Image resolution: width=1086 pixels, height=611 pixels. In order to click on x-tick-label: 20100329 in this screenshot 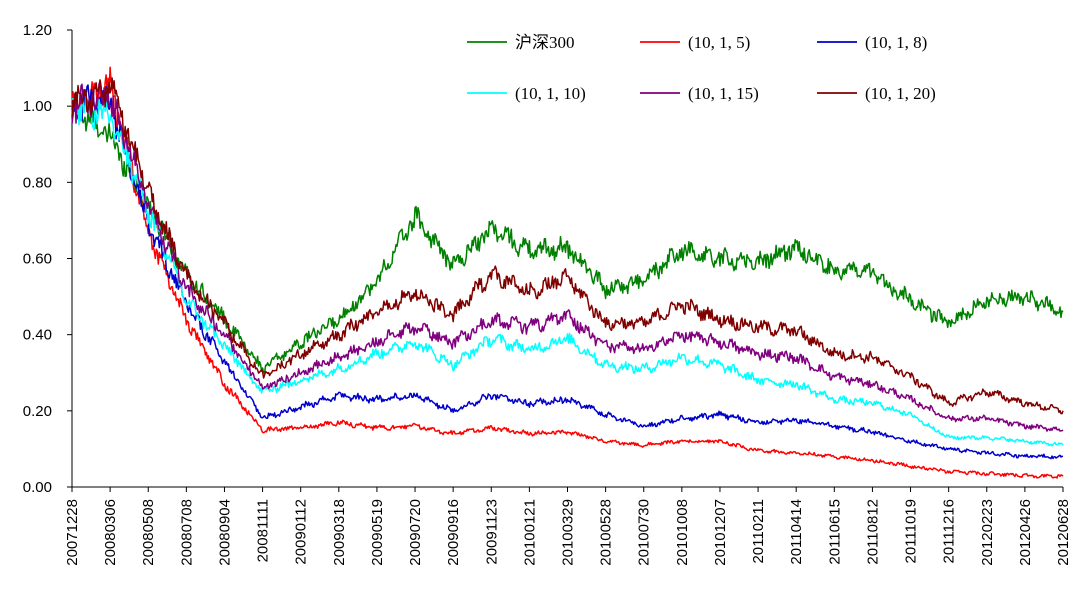, I will do `click(568, 532)`.